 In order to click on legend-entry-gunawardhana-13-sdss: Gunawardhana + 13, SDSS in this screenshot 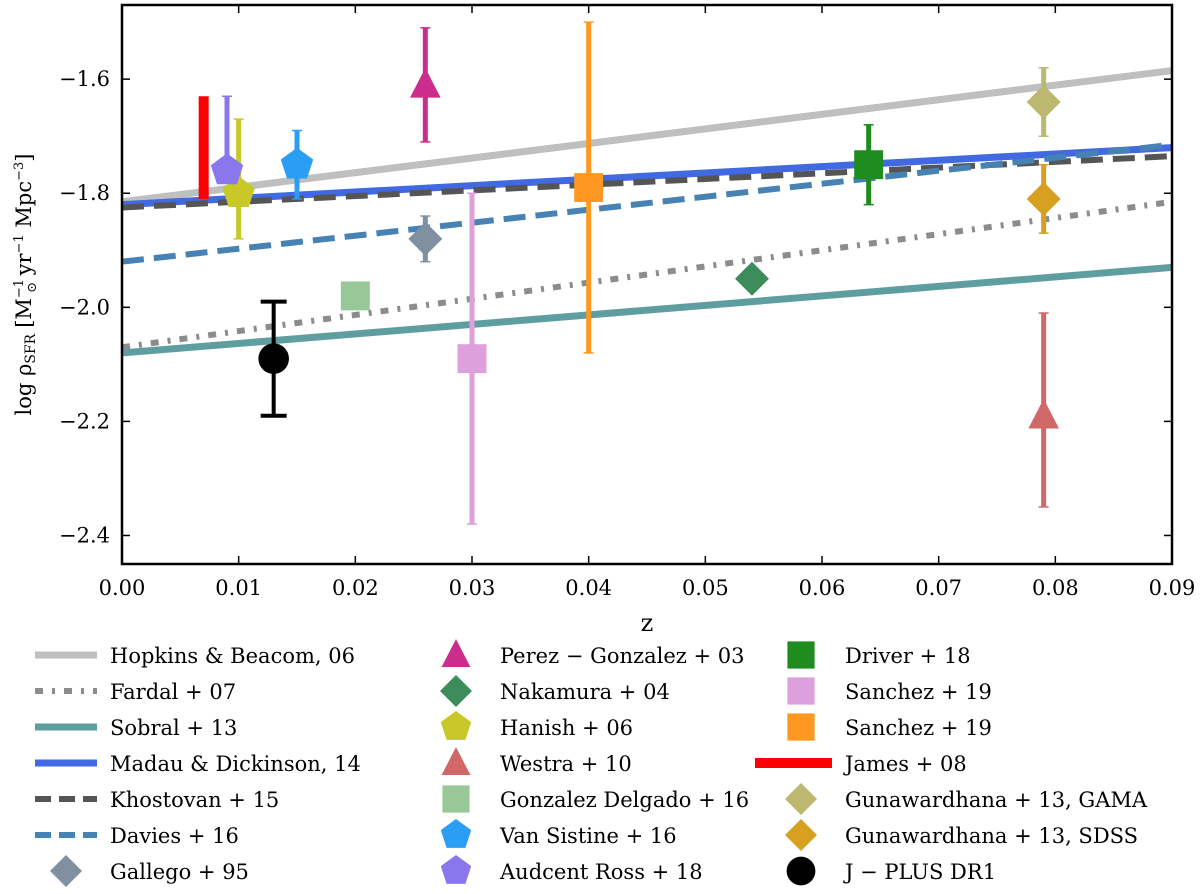, I will do `click(961, 835)`.